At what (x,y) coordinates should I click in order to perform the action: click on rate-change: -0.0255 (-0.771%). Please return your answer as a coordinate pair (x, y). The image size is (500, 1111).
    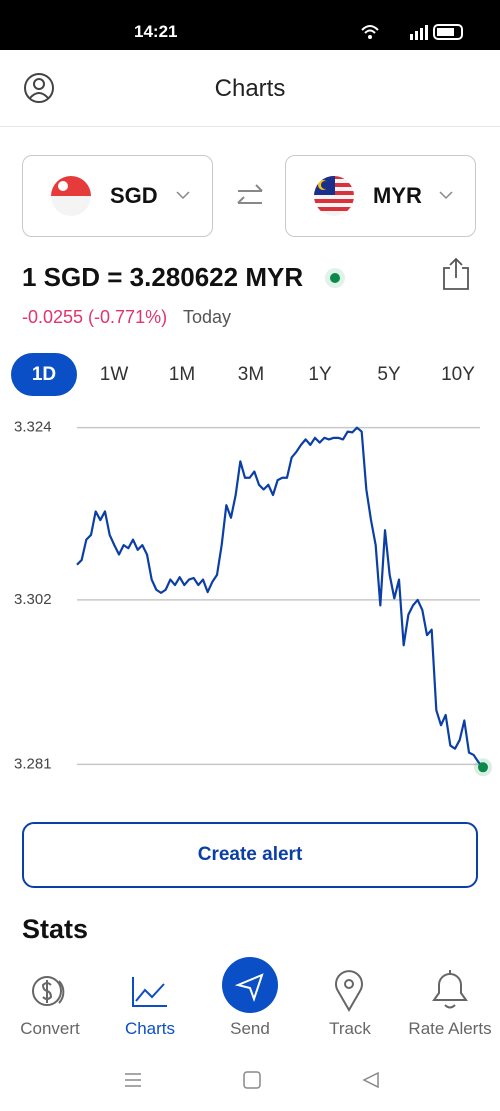
    Looking at the image, I should click on (95, 317).